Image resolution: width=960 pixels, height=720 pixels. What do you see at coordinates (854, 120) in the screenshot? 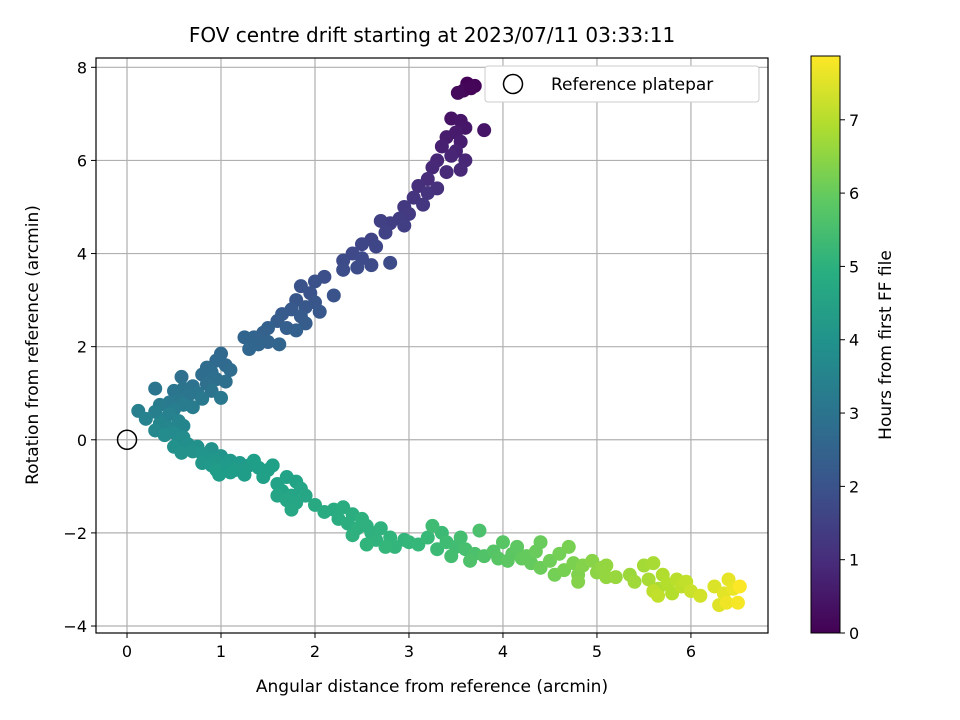
I see `colorbar-tick-label: 7` at bounding box center [854, 120].